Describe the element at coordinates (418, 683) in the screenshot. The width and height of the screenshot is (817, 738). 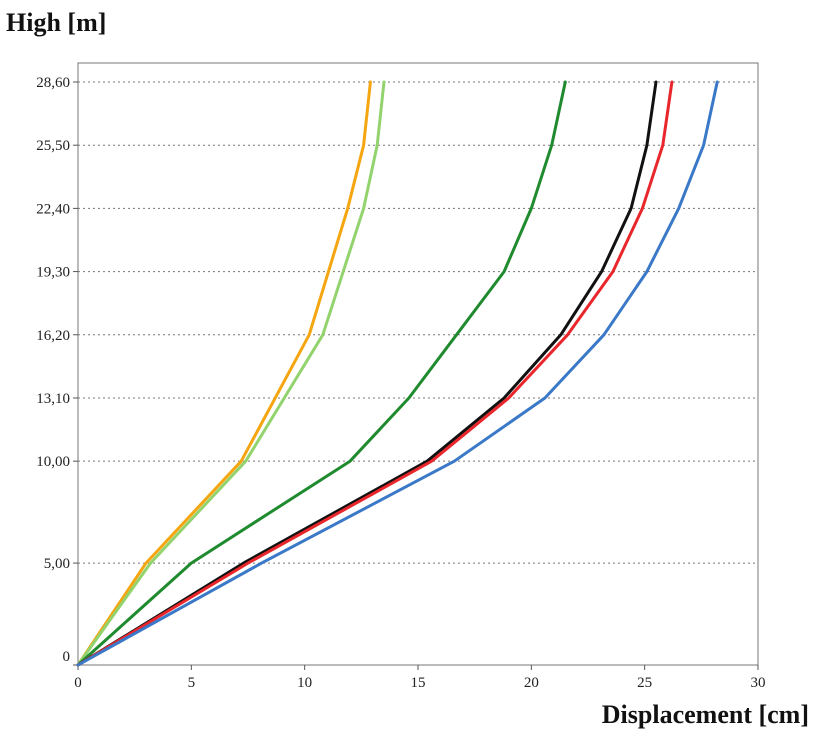
I see `x-tick-label: 15` at that location.